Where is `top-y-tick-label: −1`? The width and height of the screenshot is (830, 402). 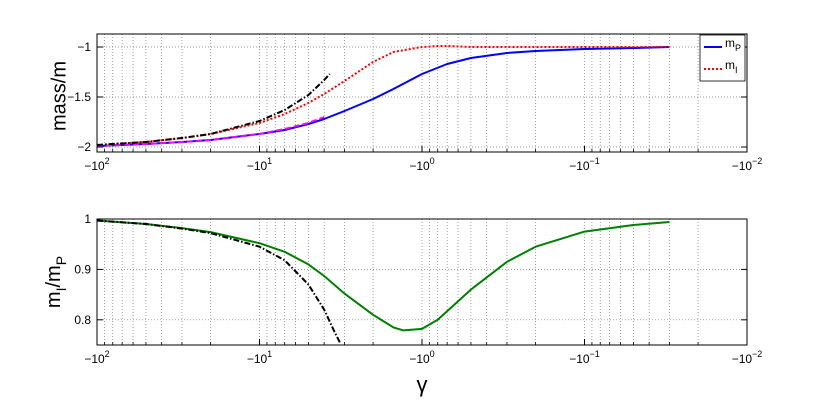 top-y-tick-label: −1 is located at coordinates (84, 47).